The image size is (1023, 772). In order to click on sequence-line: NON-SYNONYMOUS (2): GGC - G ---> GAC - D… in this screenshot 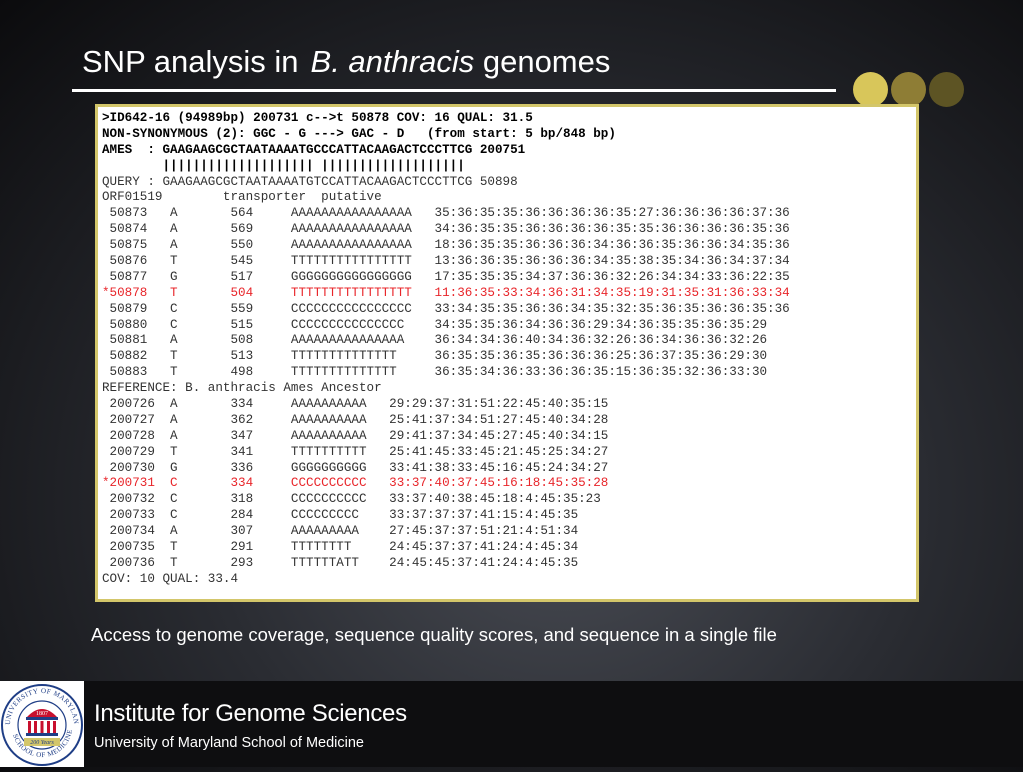, I will do `click(359, 133)`.